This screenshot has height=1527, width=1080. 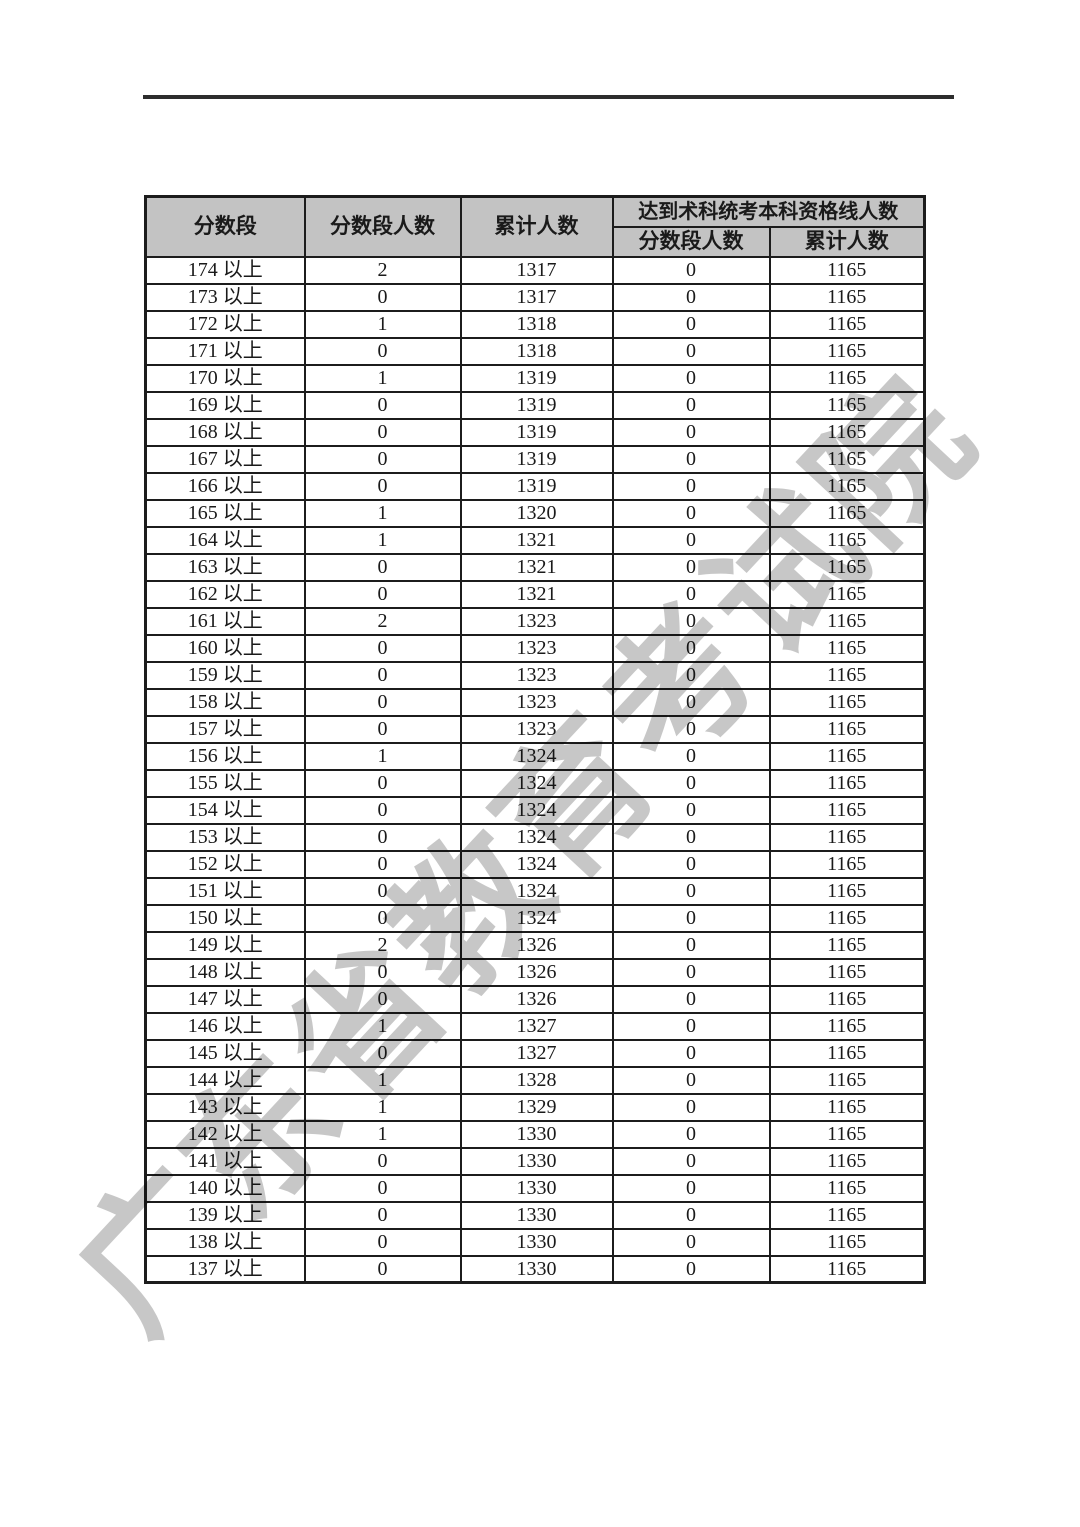 What do you see at coordinates (382, 621) in the screenshot?
I see `range-count-cell: 2` at bounding box center [382, 621].